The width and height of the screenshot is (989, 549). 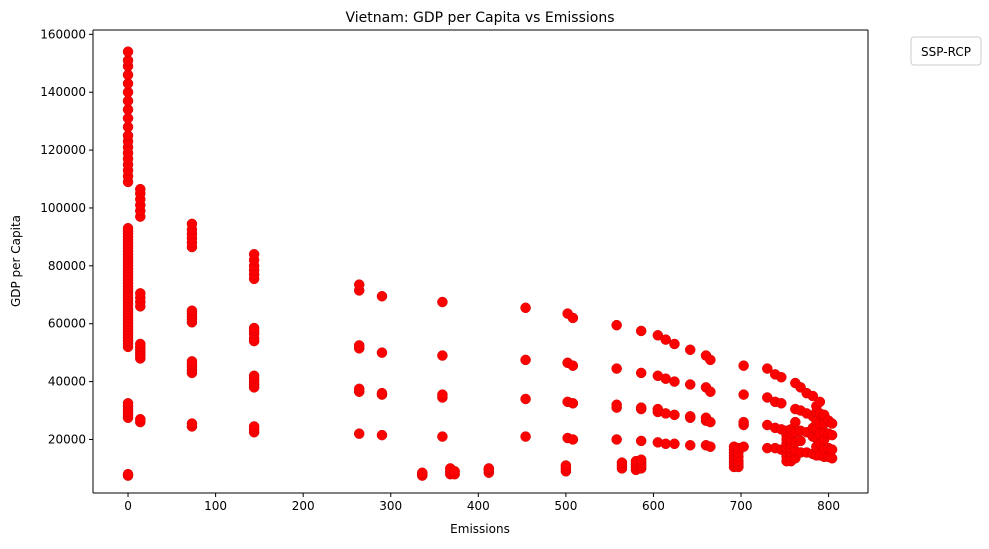 I want to click on legend-title: SSP-RCP, so click(x=946, y=52).